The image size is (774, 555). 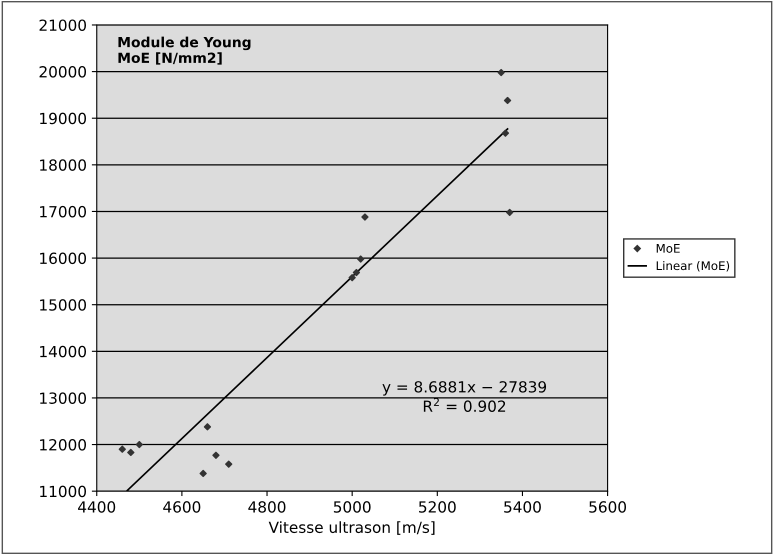 What do you see at coordinates (63, 445) in the screenshot?
I see `y-tick-label: 12000` at bounding box center [63, 445].